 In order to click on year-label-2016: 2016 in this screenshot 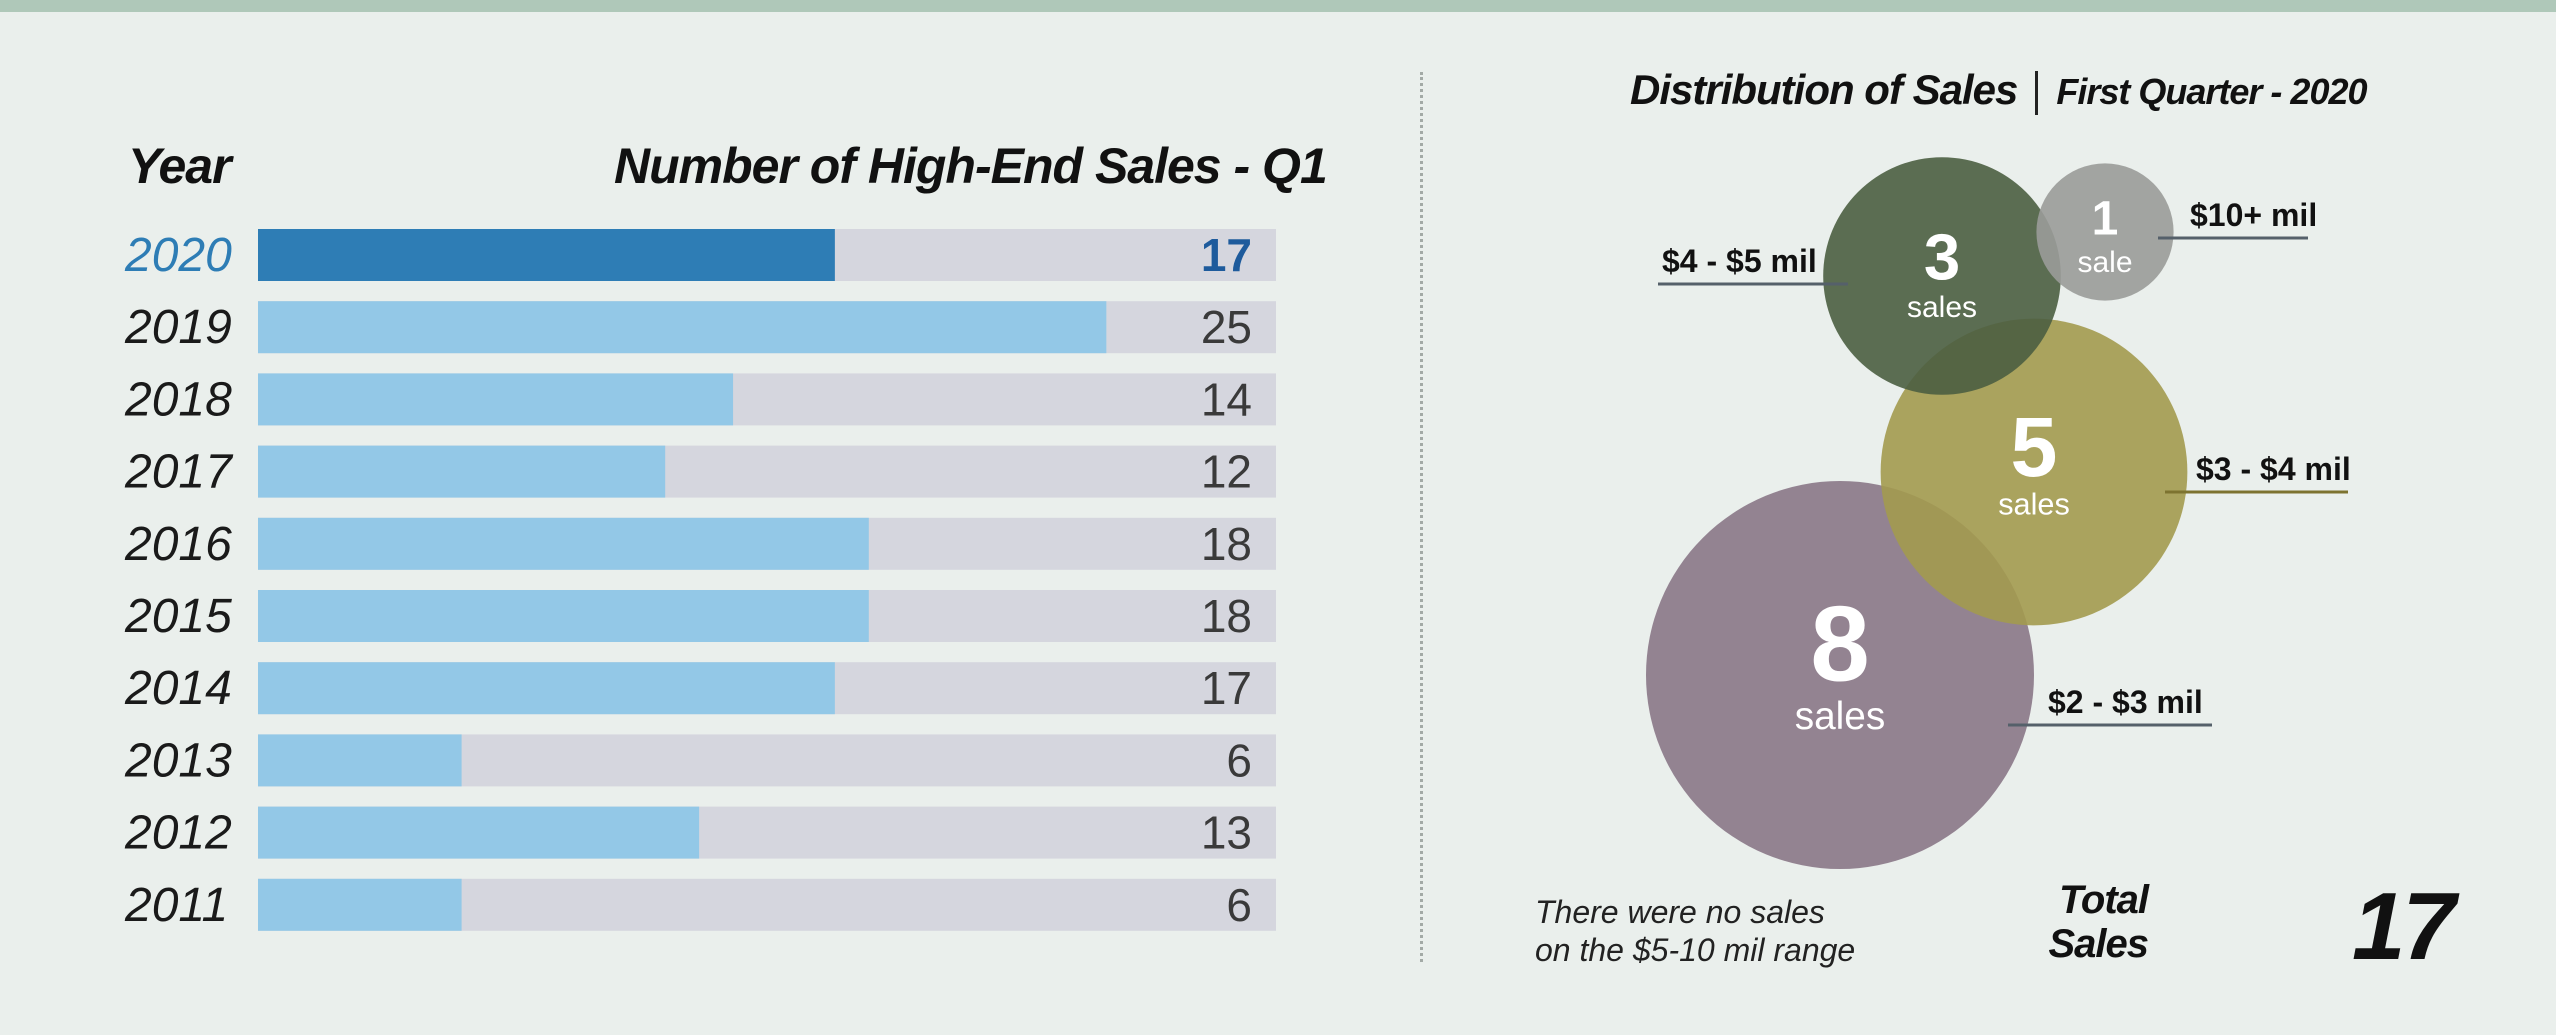, I will do `click(178, 544)`.